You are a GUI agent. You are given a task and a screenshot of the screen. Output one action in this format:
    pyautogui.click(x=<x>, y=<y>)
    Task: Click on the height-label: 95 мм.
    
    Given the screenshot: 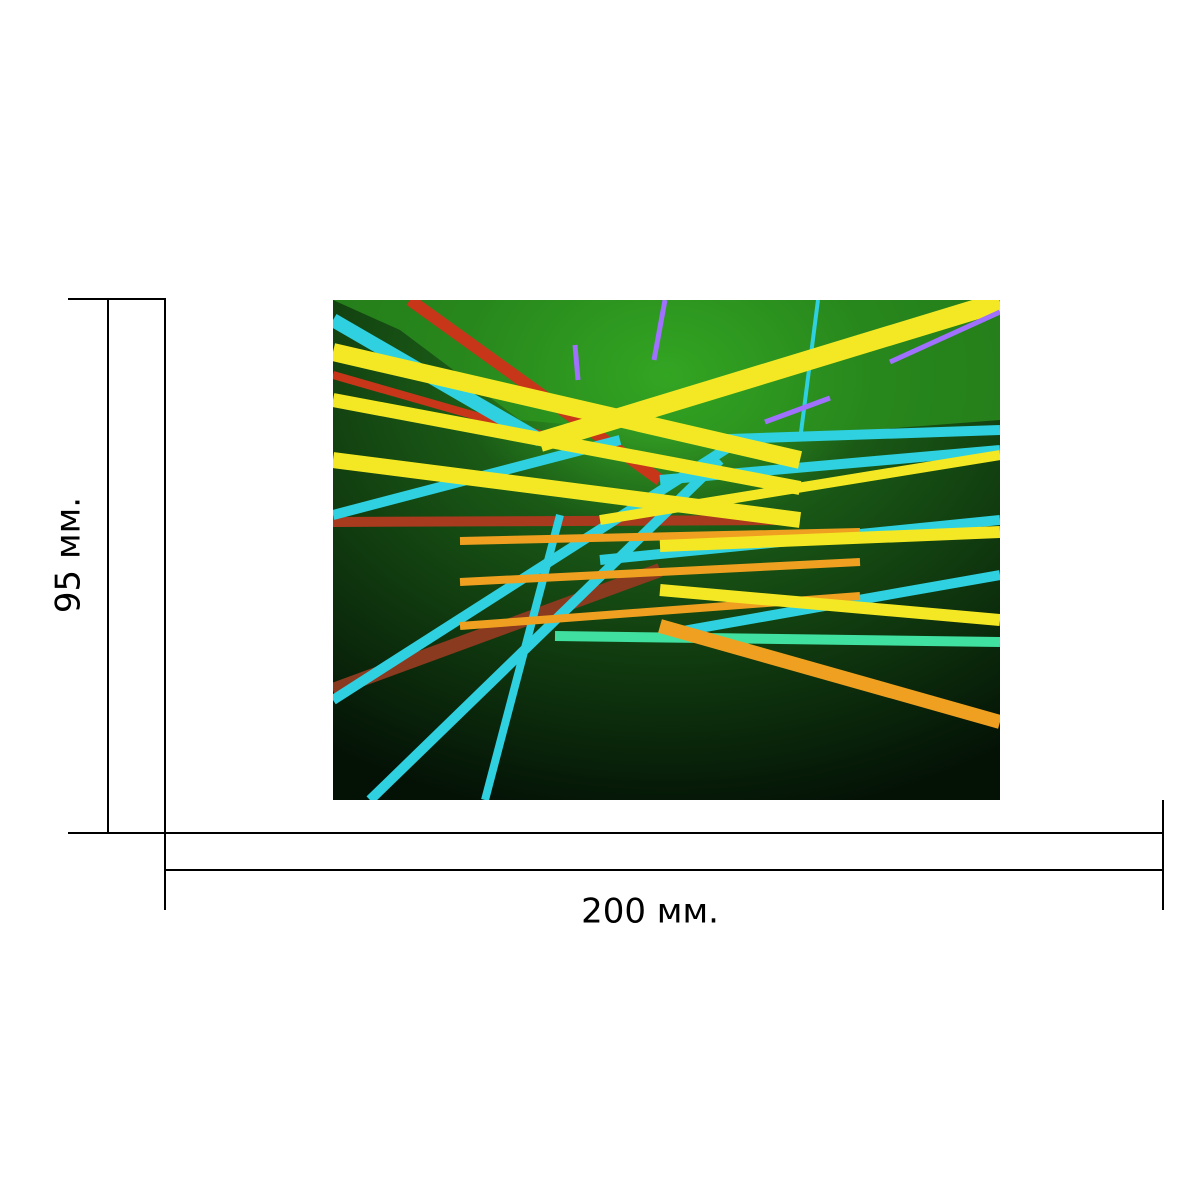 What is the action you would take?
    pyautogui.click(x=69, y=555)
    